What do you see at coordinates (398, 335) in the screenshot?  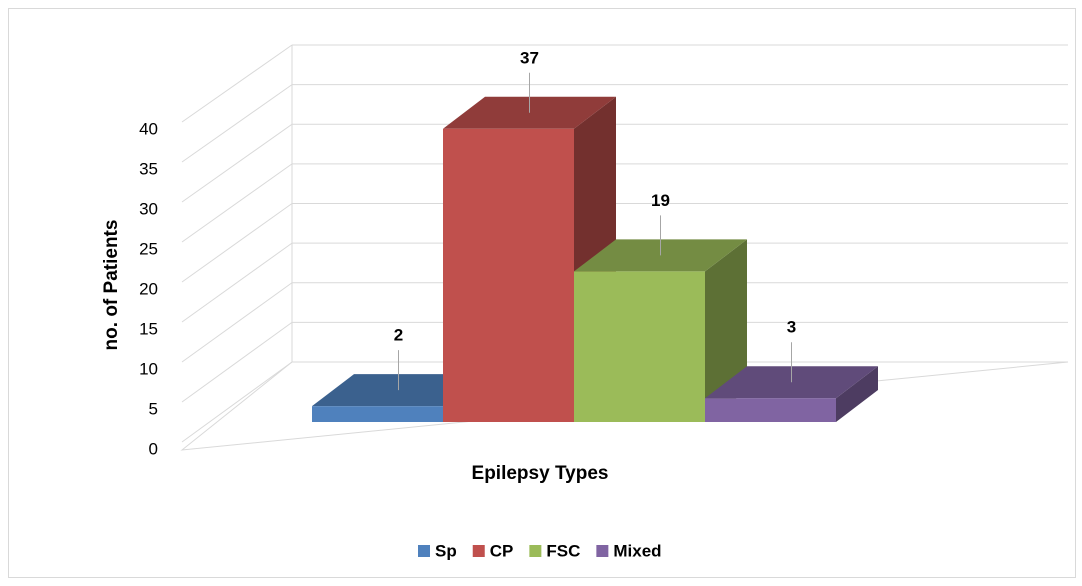 I see `data-label: 2` at bounding box center [398, 335].